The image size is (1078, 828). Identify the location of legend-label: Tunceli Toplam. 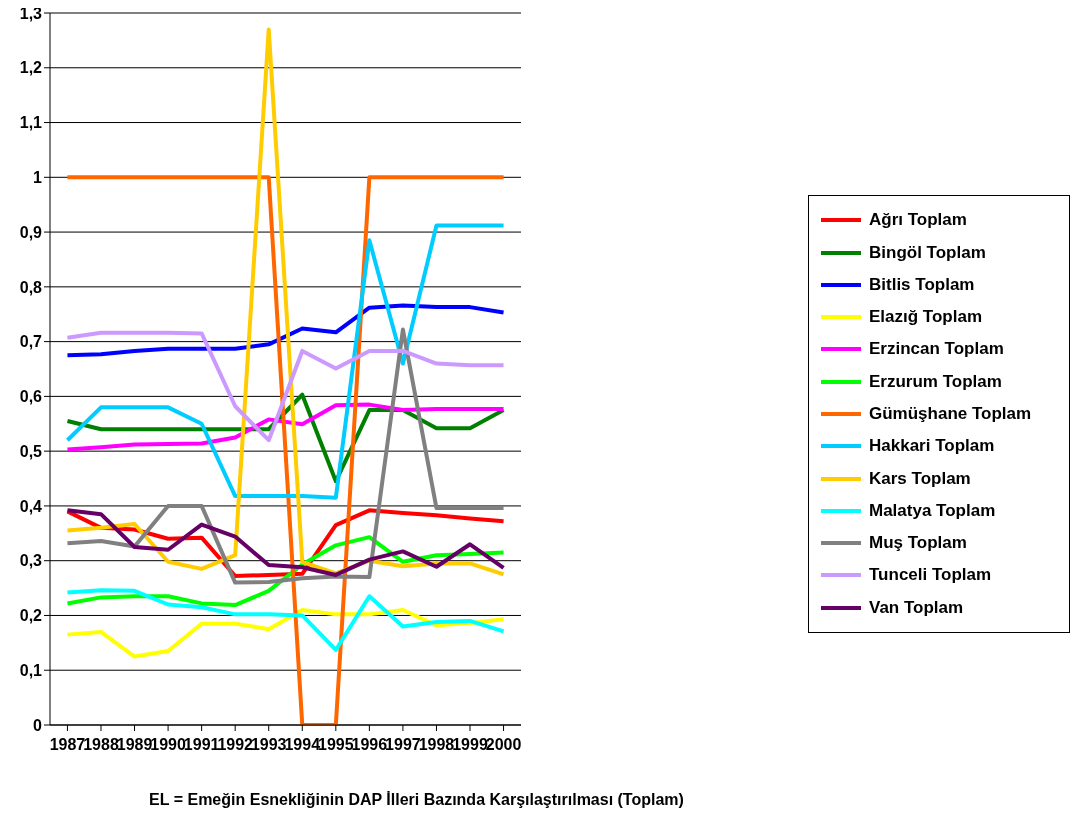
(930, 575).